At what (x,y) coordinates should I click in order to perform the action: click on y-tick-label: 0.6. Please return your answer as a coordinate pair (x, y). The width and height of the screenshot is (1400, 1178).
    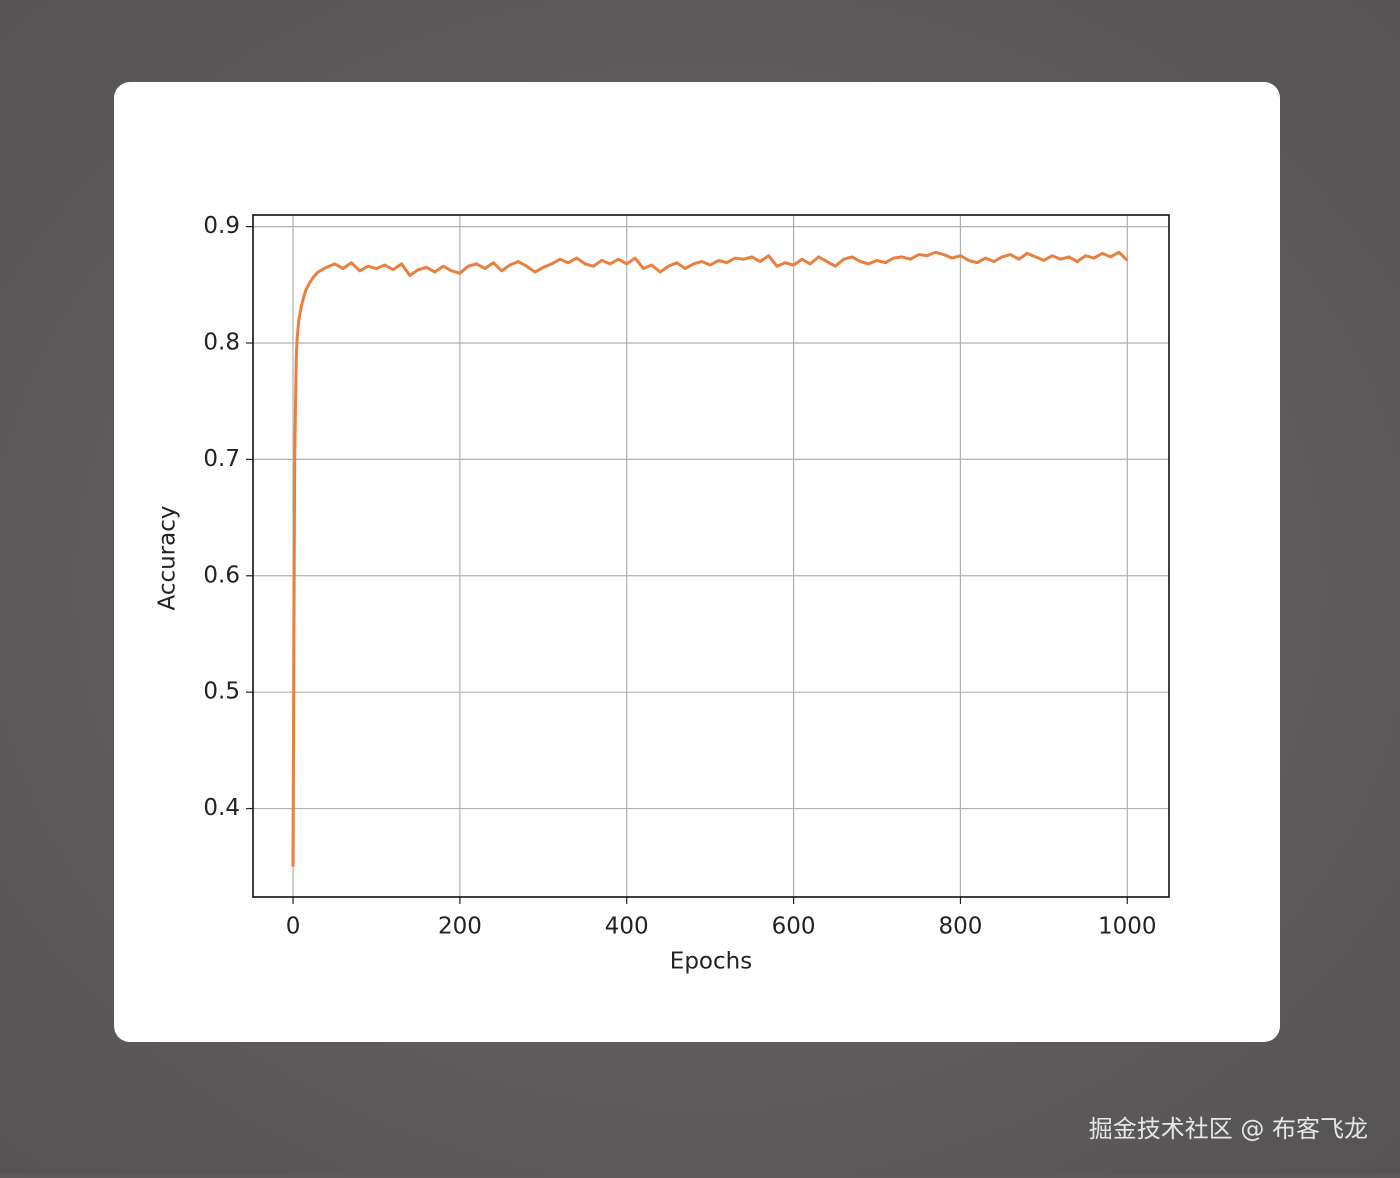
    Looking at the image, I should click on (221, 575).